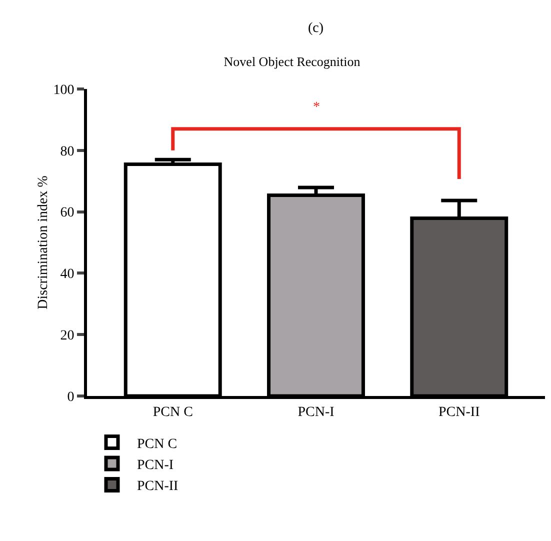 This screenshot has width=551, height=541. What do you see at coordinates (316, 412) in the screenshot?
I see `x-tick-label: PCN-I` at bounding box center [316, 412].